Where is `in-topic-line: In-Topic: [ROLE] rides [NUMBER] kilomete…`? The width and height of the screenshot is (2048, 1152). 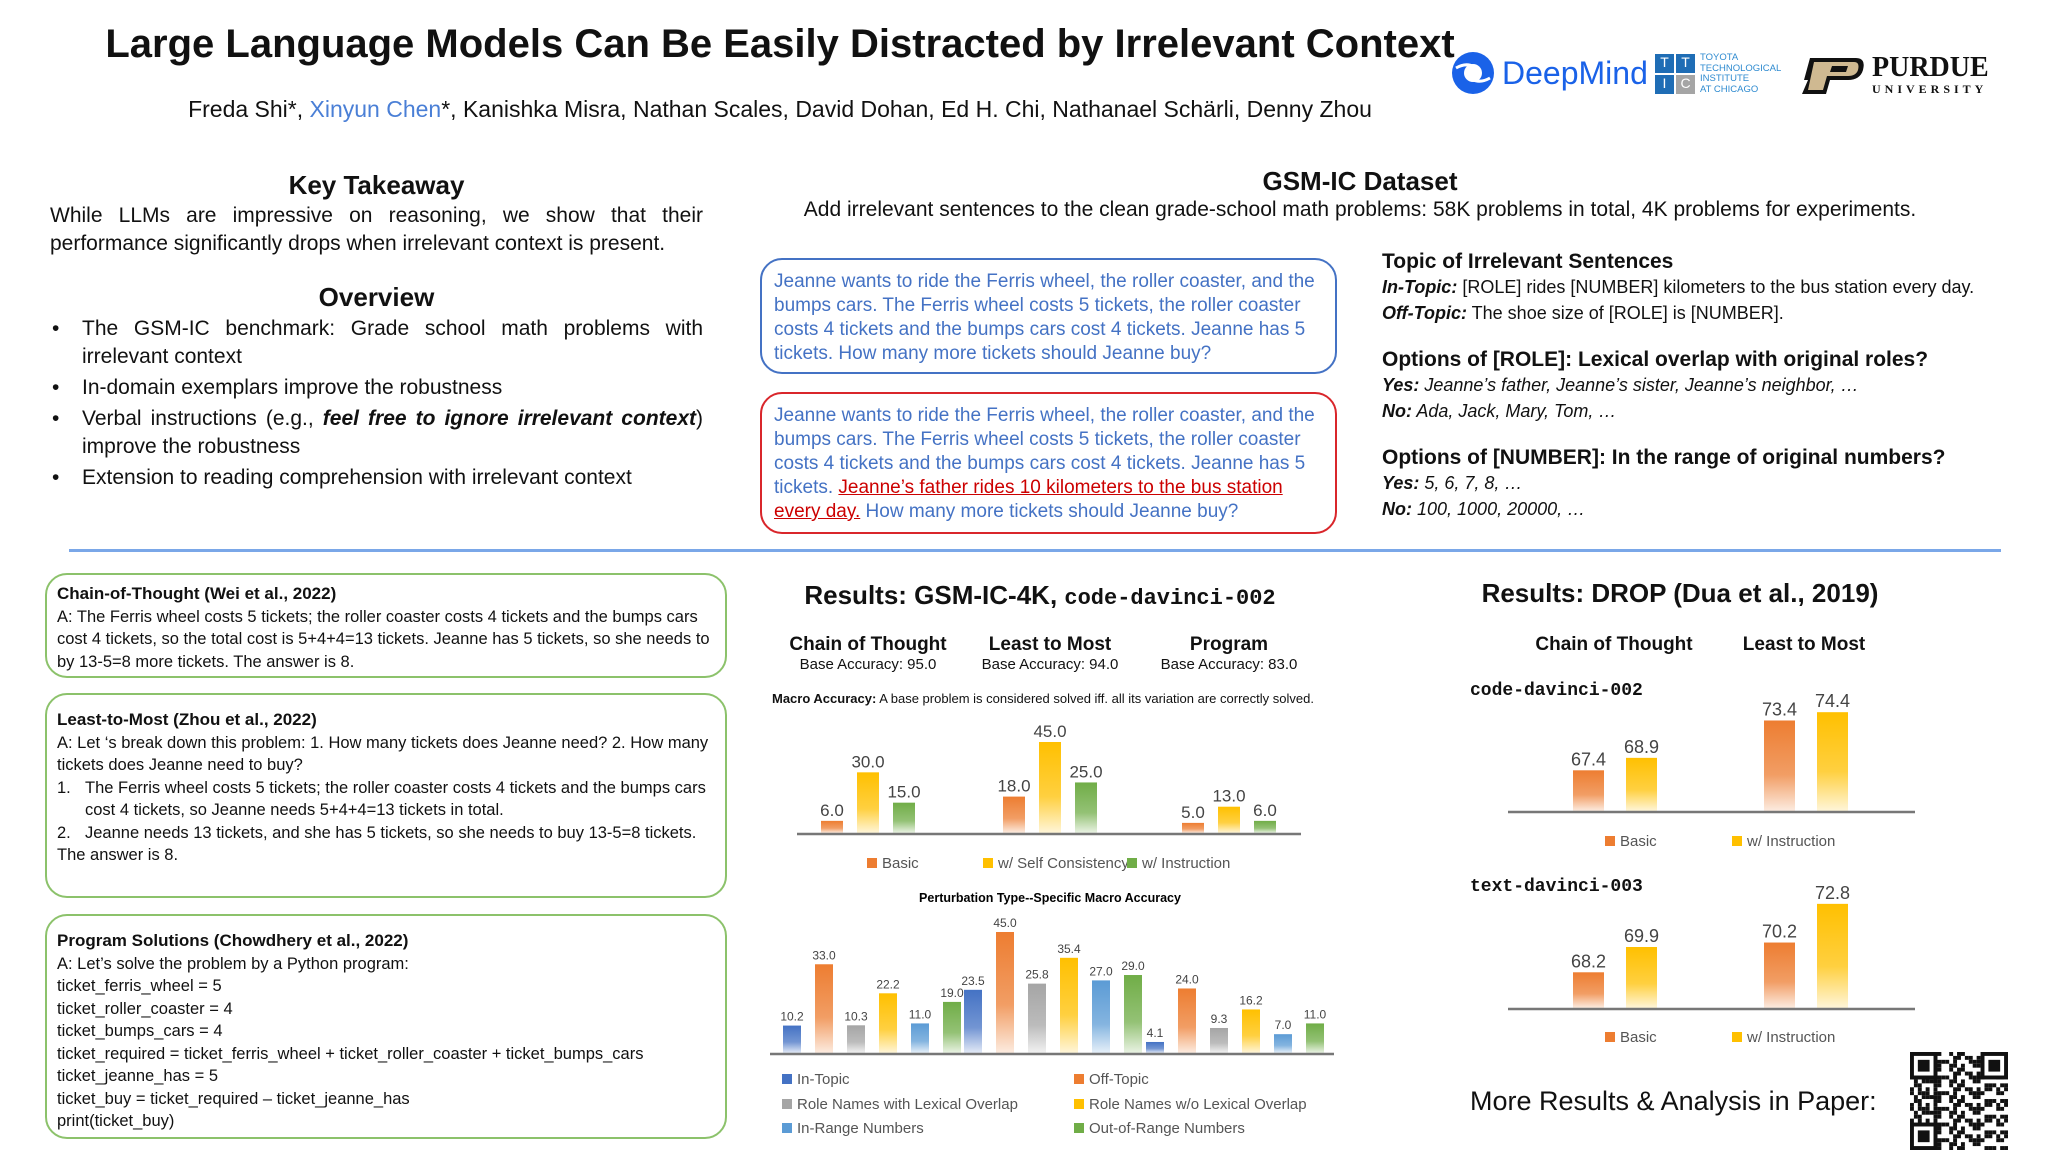
in-topic-line: In-Topic: [ROLE] rides [NUMBER] kilomete… is located at coordinates (1702, 287).